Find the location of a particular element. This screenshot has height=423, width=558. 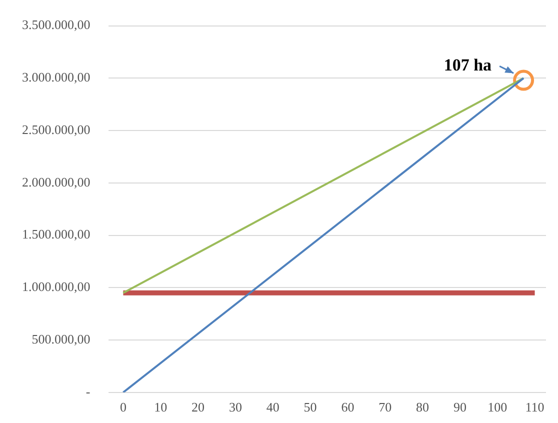

y-tick-label: 1.000.000,00 is located at coordinates (56, 286).